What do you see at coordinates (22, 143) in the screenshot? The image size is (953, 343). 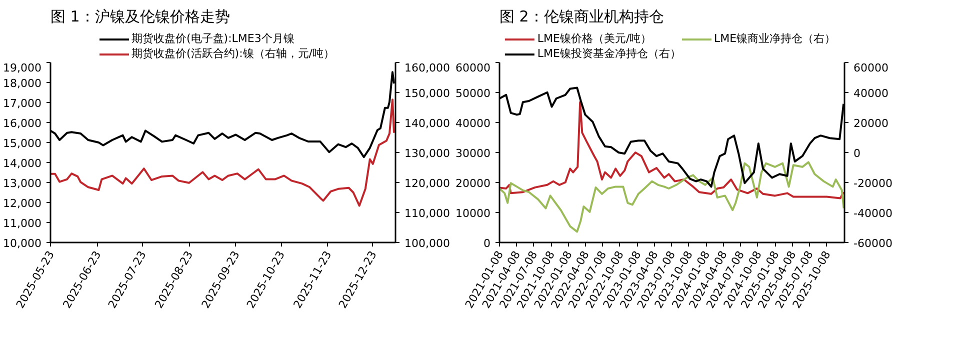 I see `y-tick-label: 15,000` at bounding box center [22, 143].